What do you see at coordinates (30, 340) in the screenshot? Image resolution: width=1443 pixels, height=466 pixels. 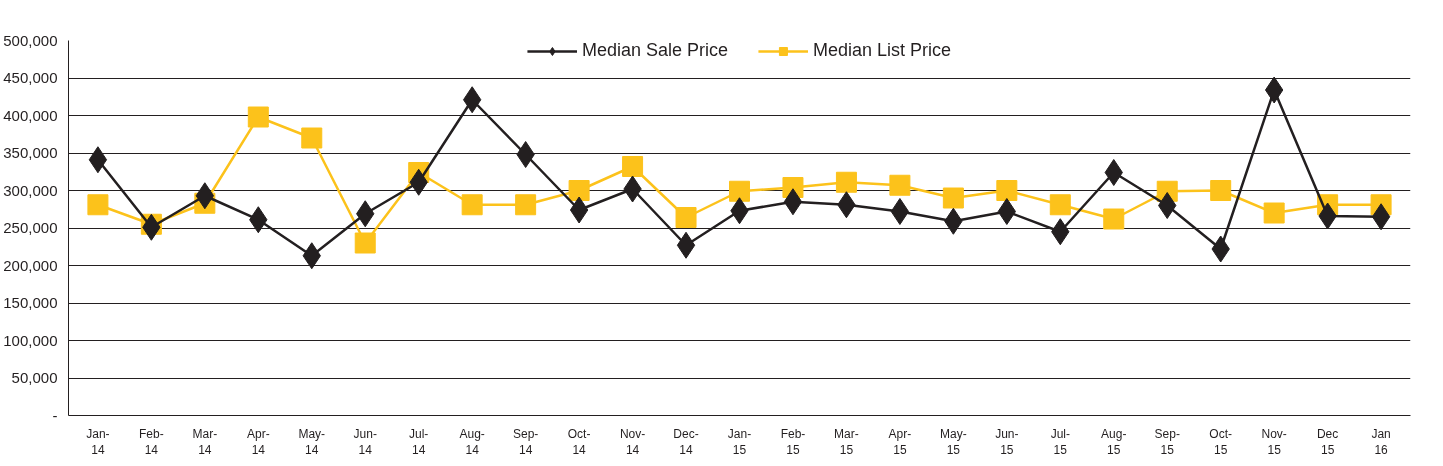 I see `y-tick-label: 100,000` at bounding box center [30, 340].